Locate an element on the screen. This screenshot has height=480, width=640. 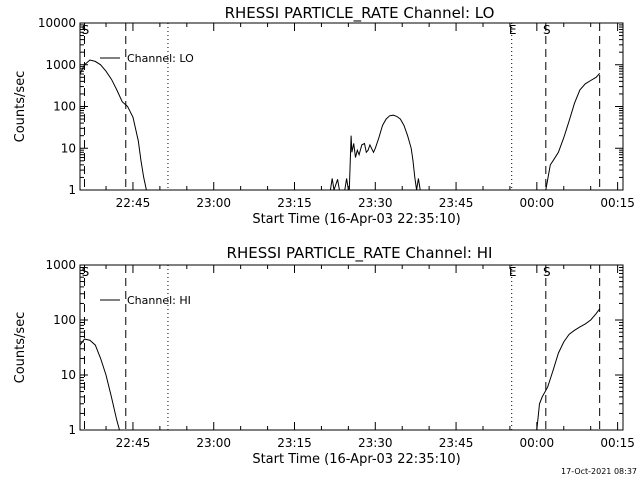
legend-label: Channel: HI is located at coordinates (159, 300).